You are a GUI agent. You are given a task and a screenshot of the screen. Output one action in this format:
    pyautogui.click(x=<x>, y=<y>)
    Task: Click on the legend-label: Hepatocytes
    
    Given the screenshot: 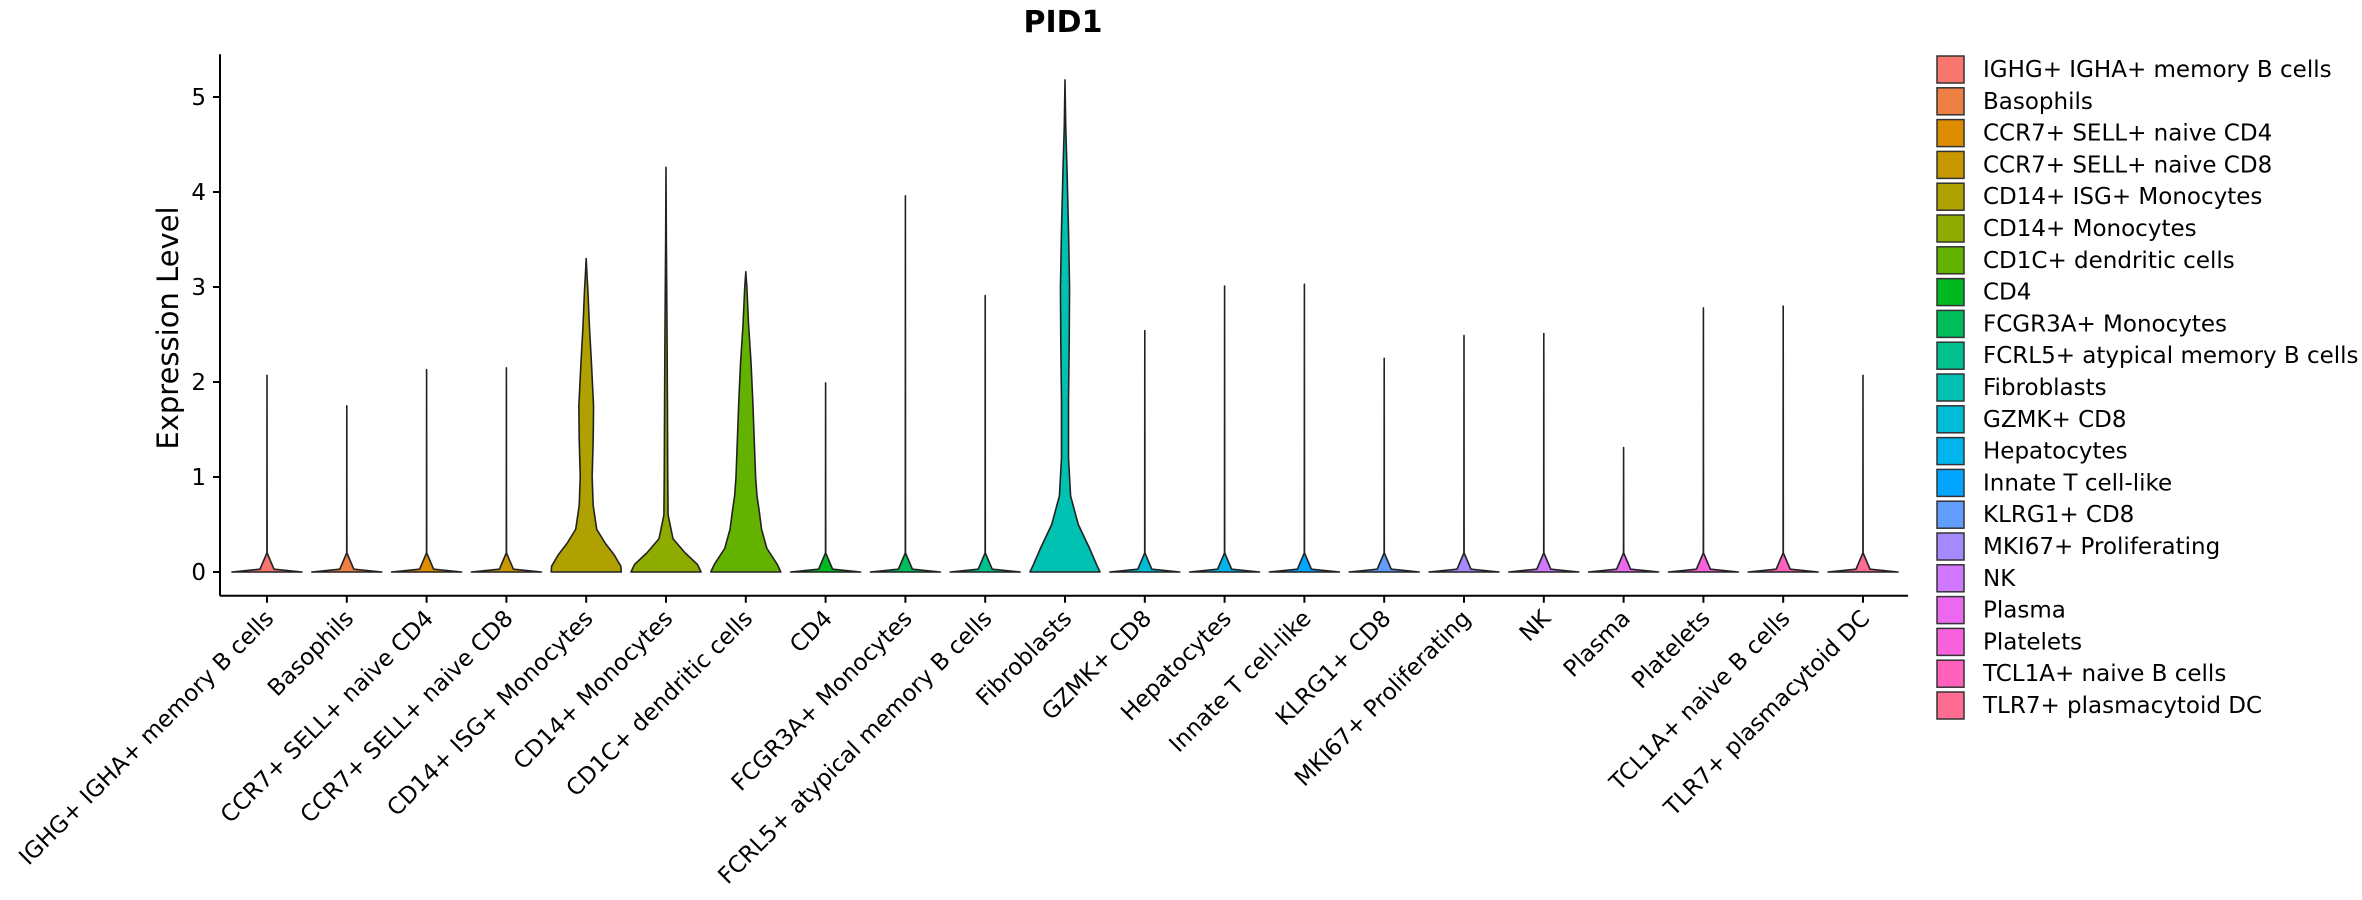 What is the action you would take?
    pyautogui.click(x=2055, y=452)
    